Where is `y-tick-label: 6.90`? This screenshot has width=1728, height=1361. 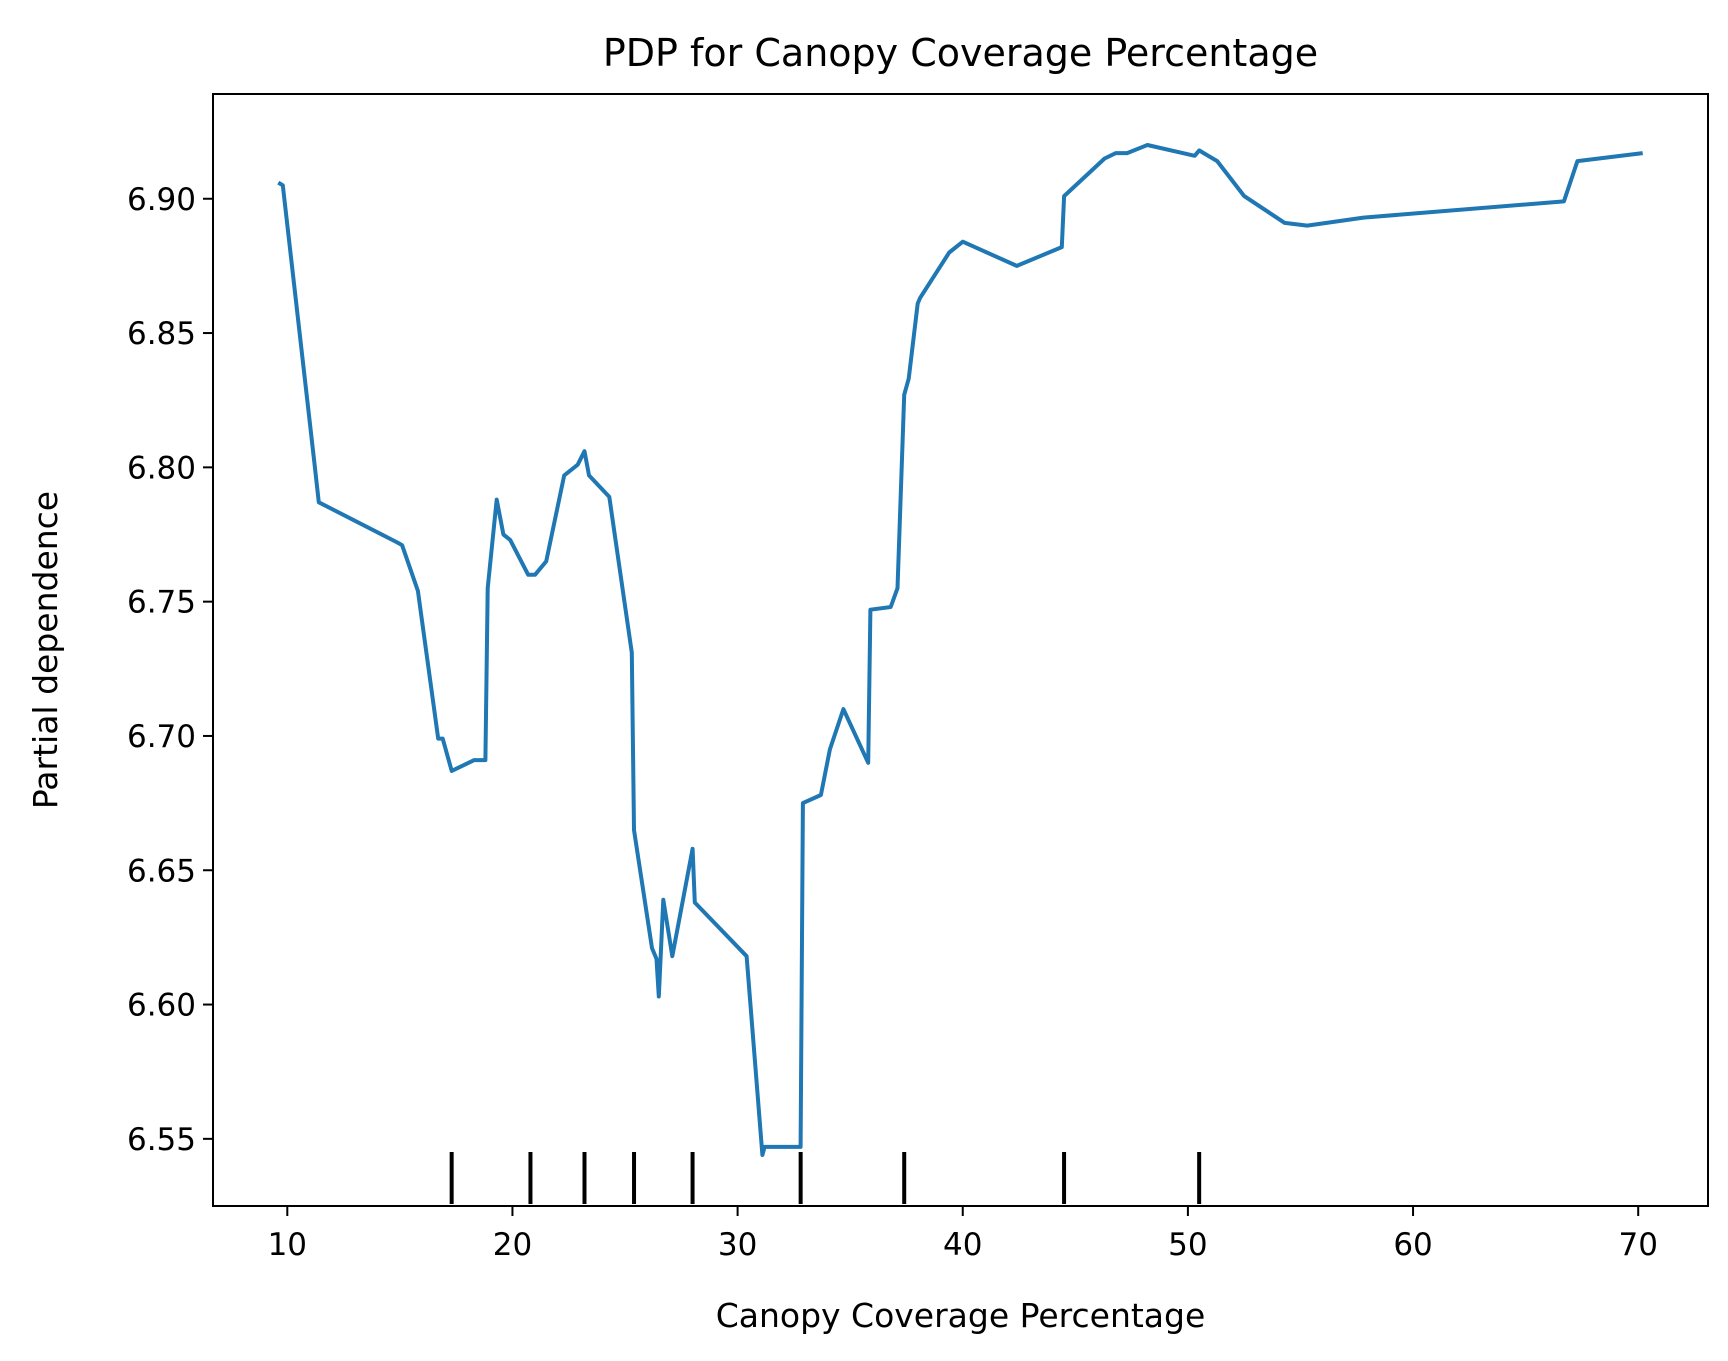 y-tick-label: 6.90 is located at coordinates (161, 200).